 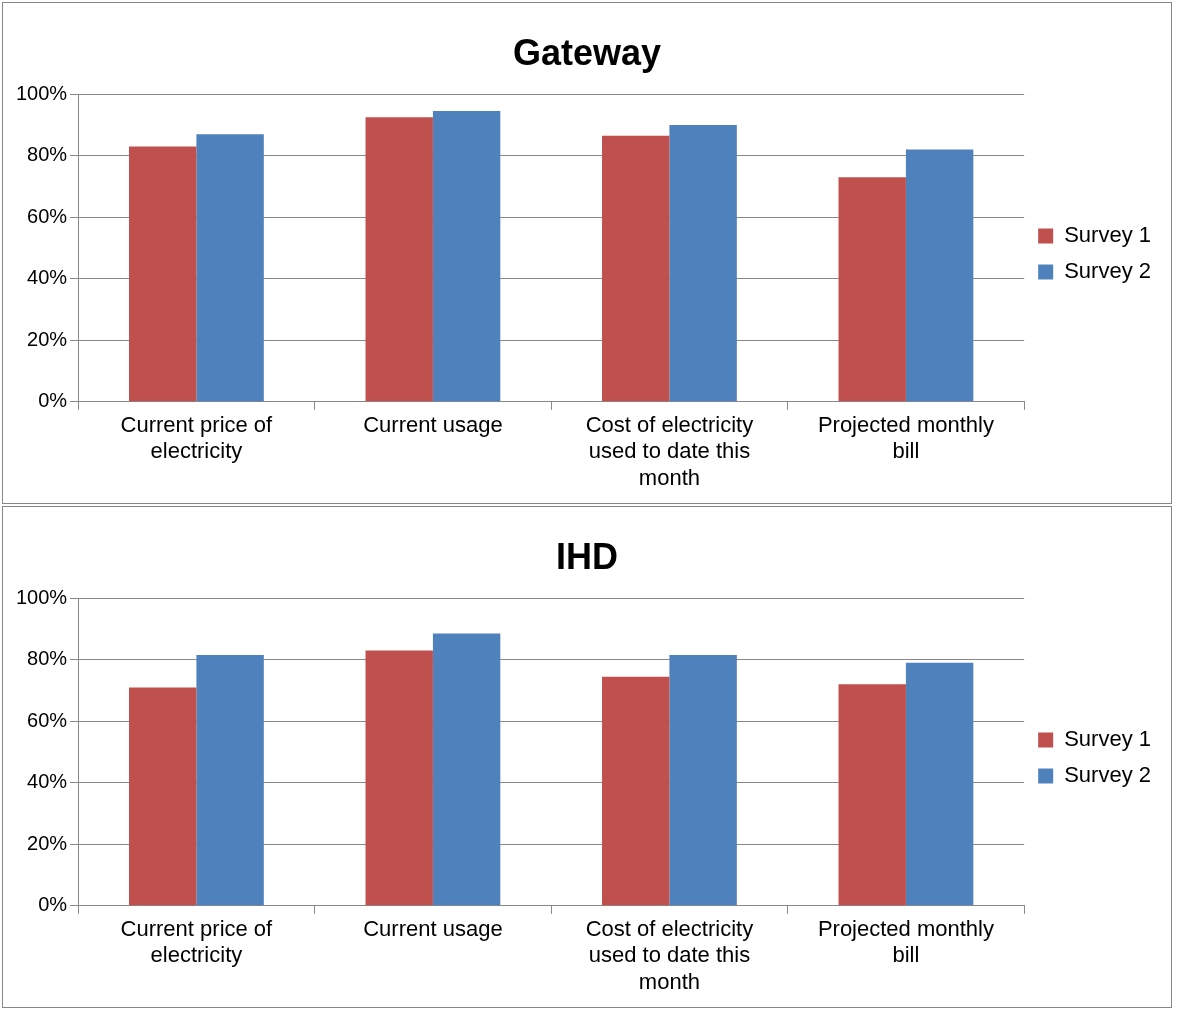 I want to click on chart-title: IHD, so click(x=587, y=556).